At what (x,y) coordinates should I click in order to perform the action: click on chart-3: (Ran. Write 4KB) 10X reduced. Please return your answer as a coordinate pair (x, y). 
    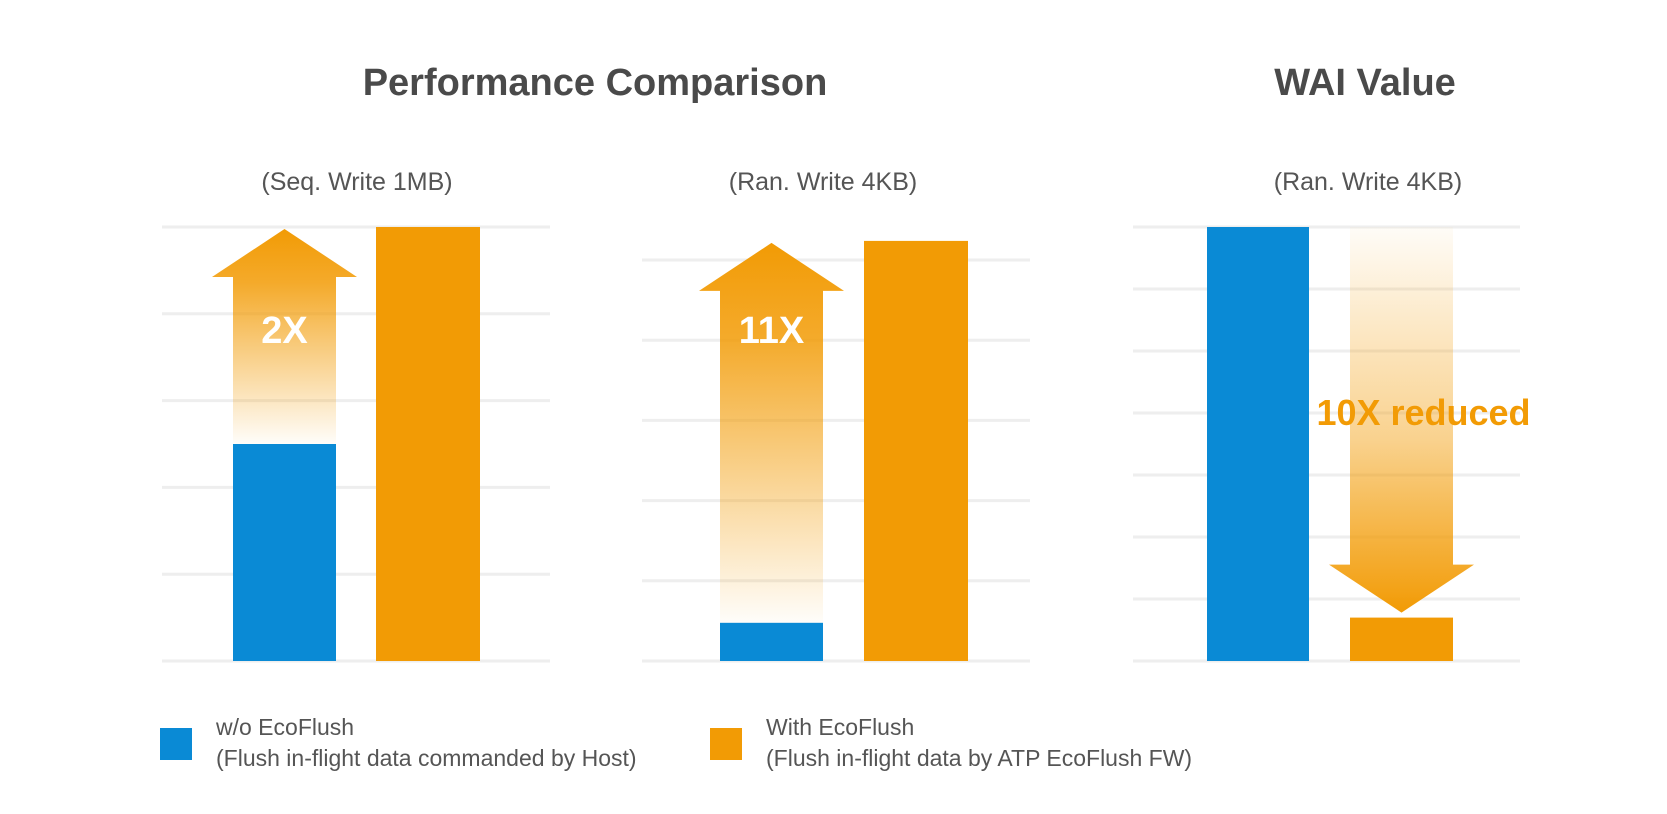
    Looking at the image, I should click on (1332, 415).